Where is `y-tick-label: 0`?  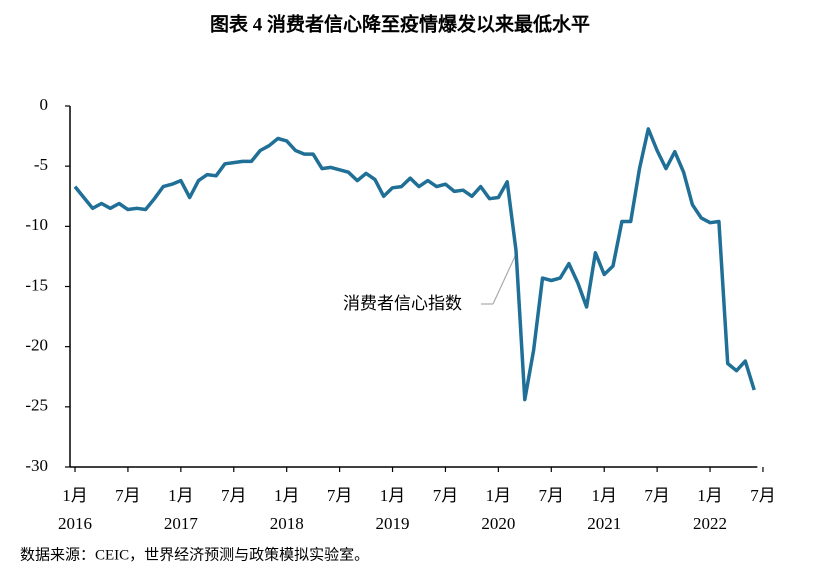 y-tick-label: 0 is located at coordinates (44, 104).